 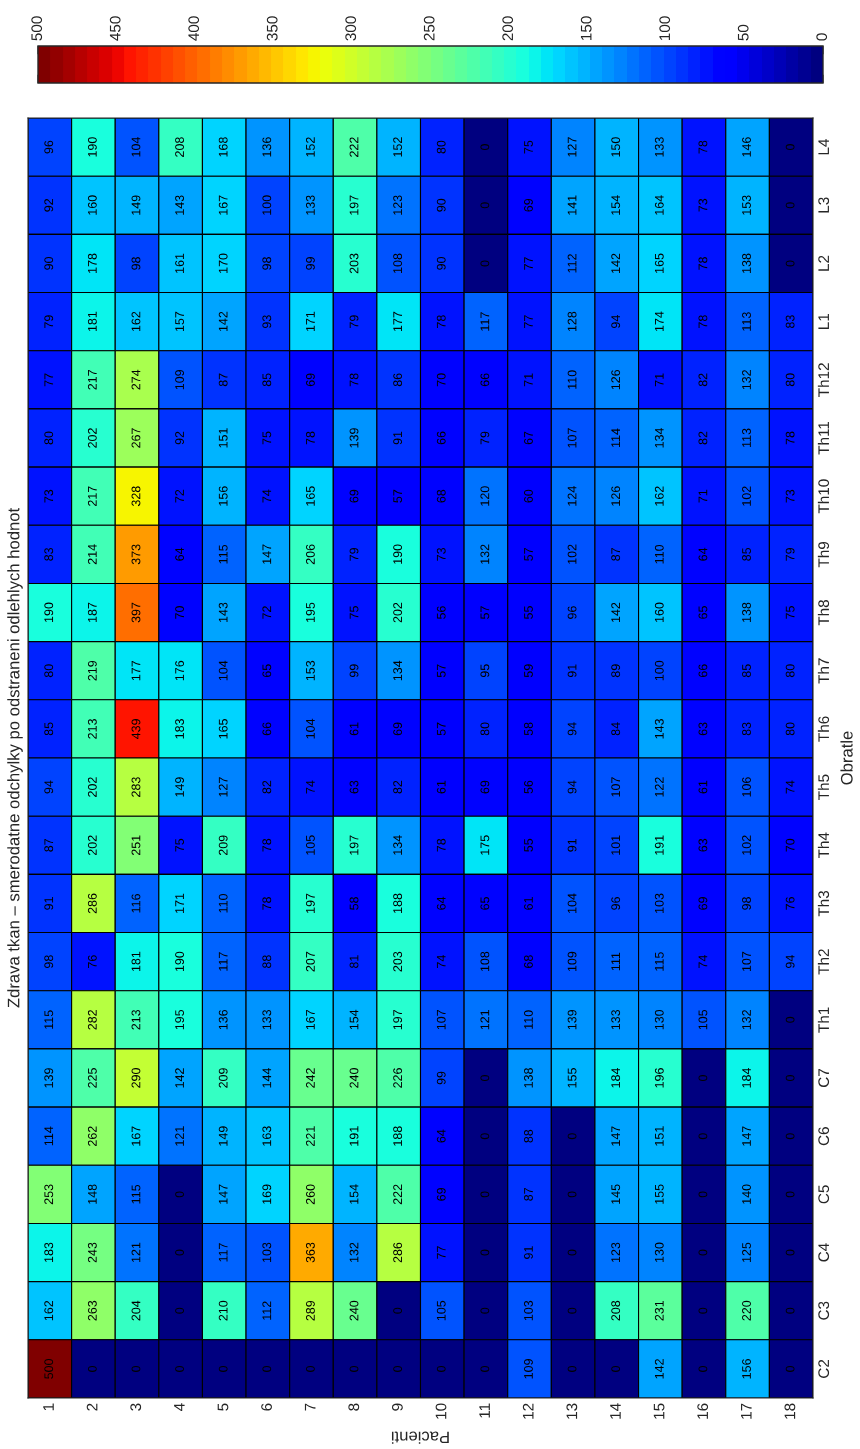 I want to click on data-label: 75, so click(x=267, y=438).